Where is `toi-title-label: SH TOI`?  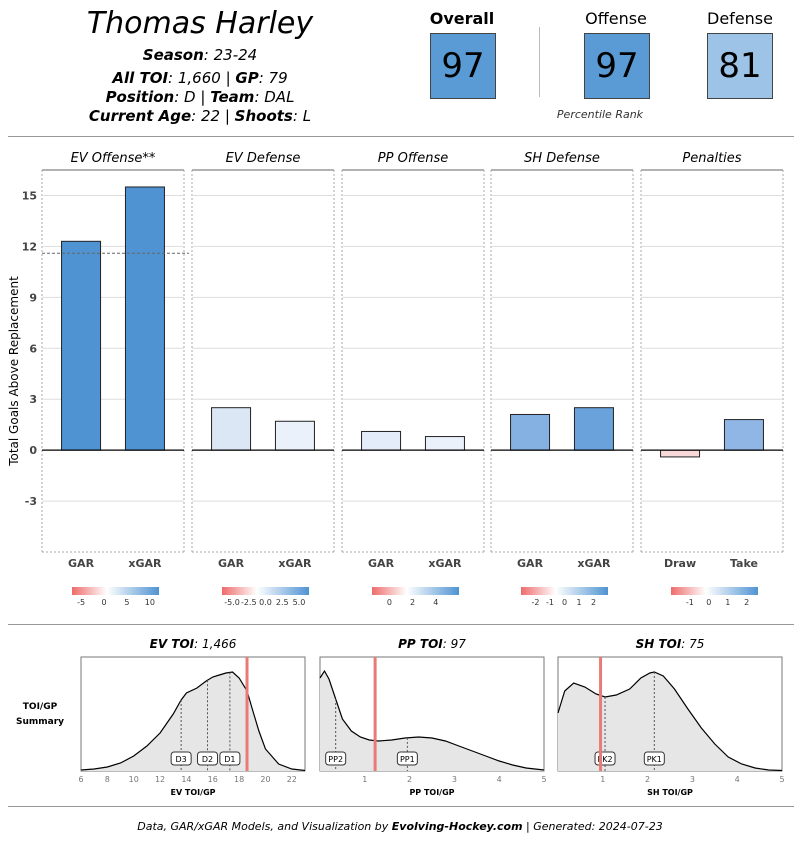 toi-title-label: SH TOI is located at coordinates (659, 644).